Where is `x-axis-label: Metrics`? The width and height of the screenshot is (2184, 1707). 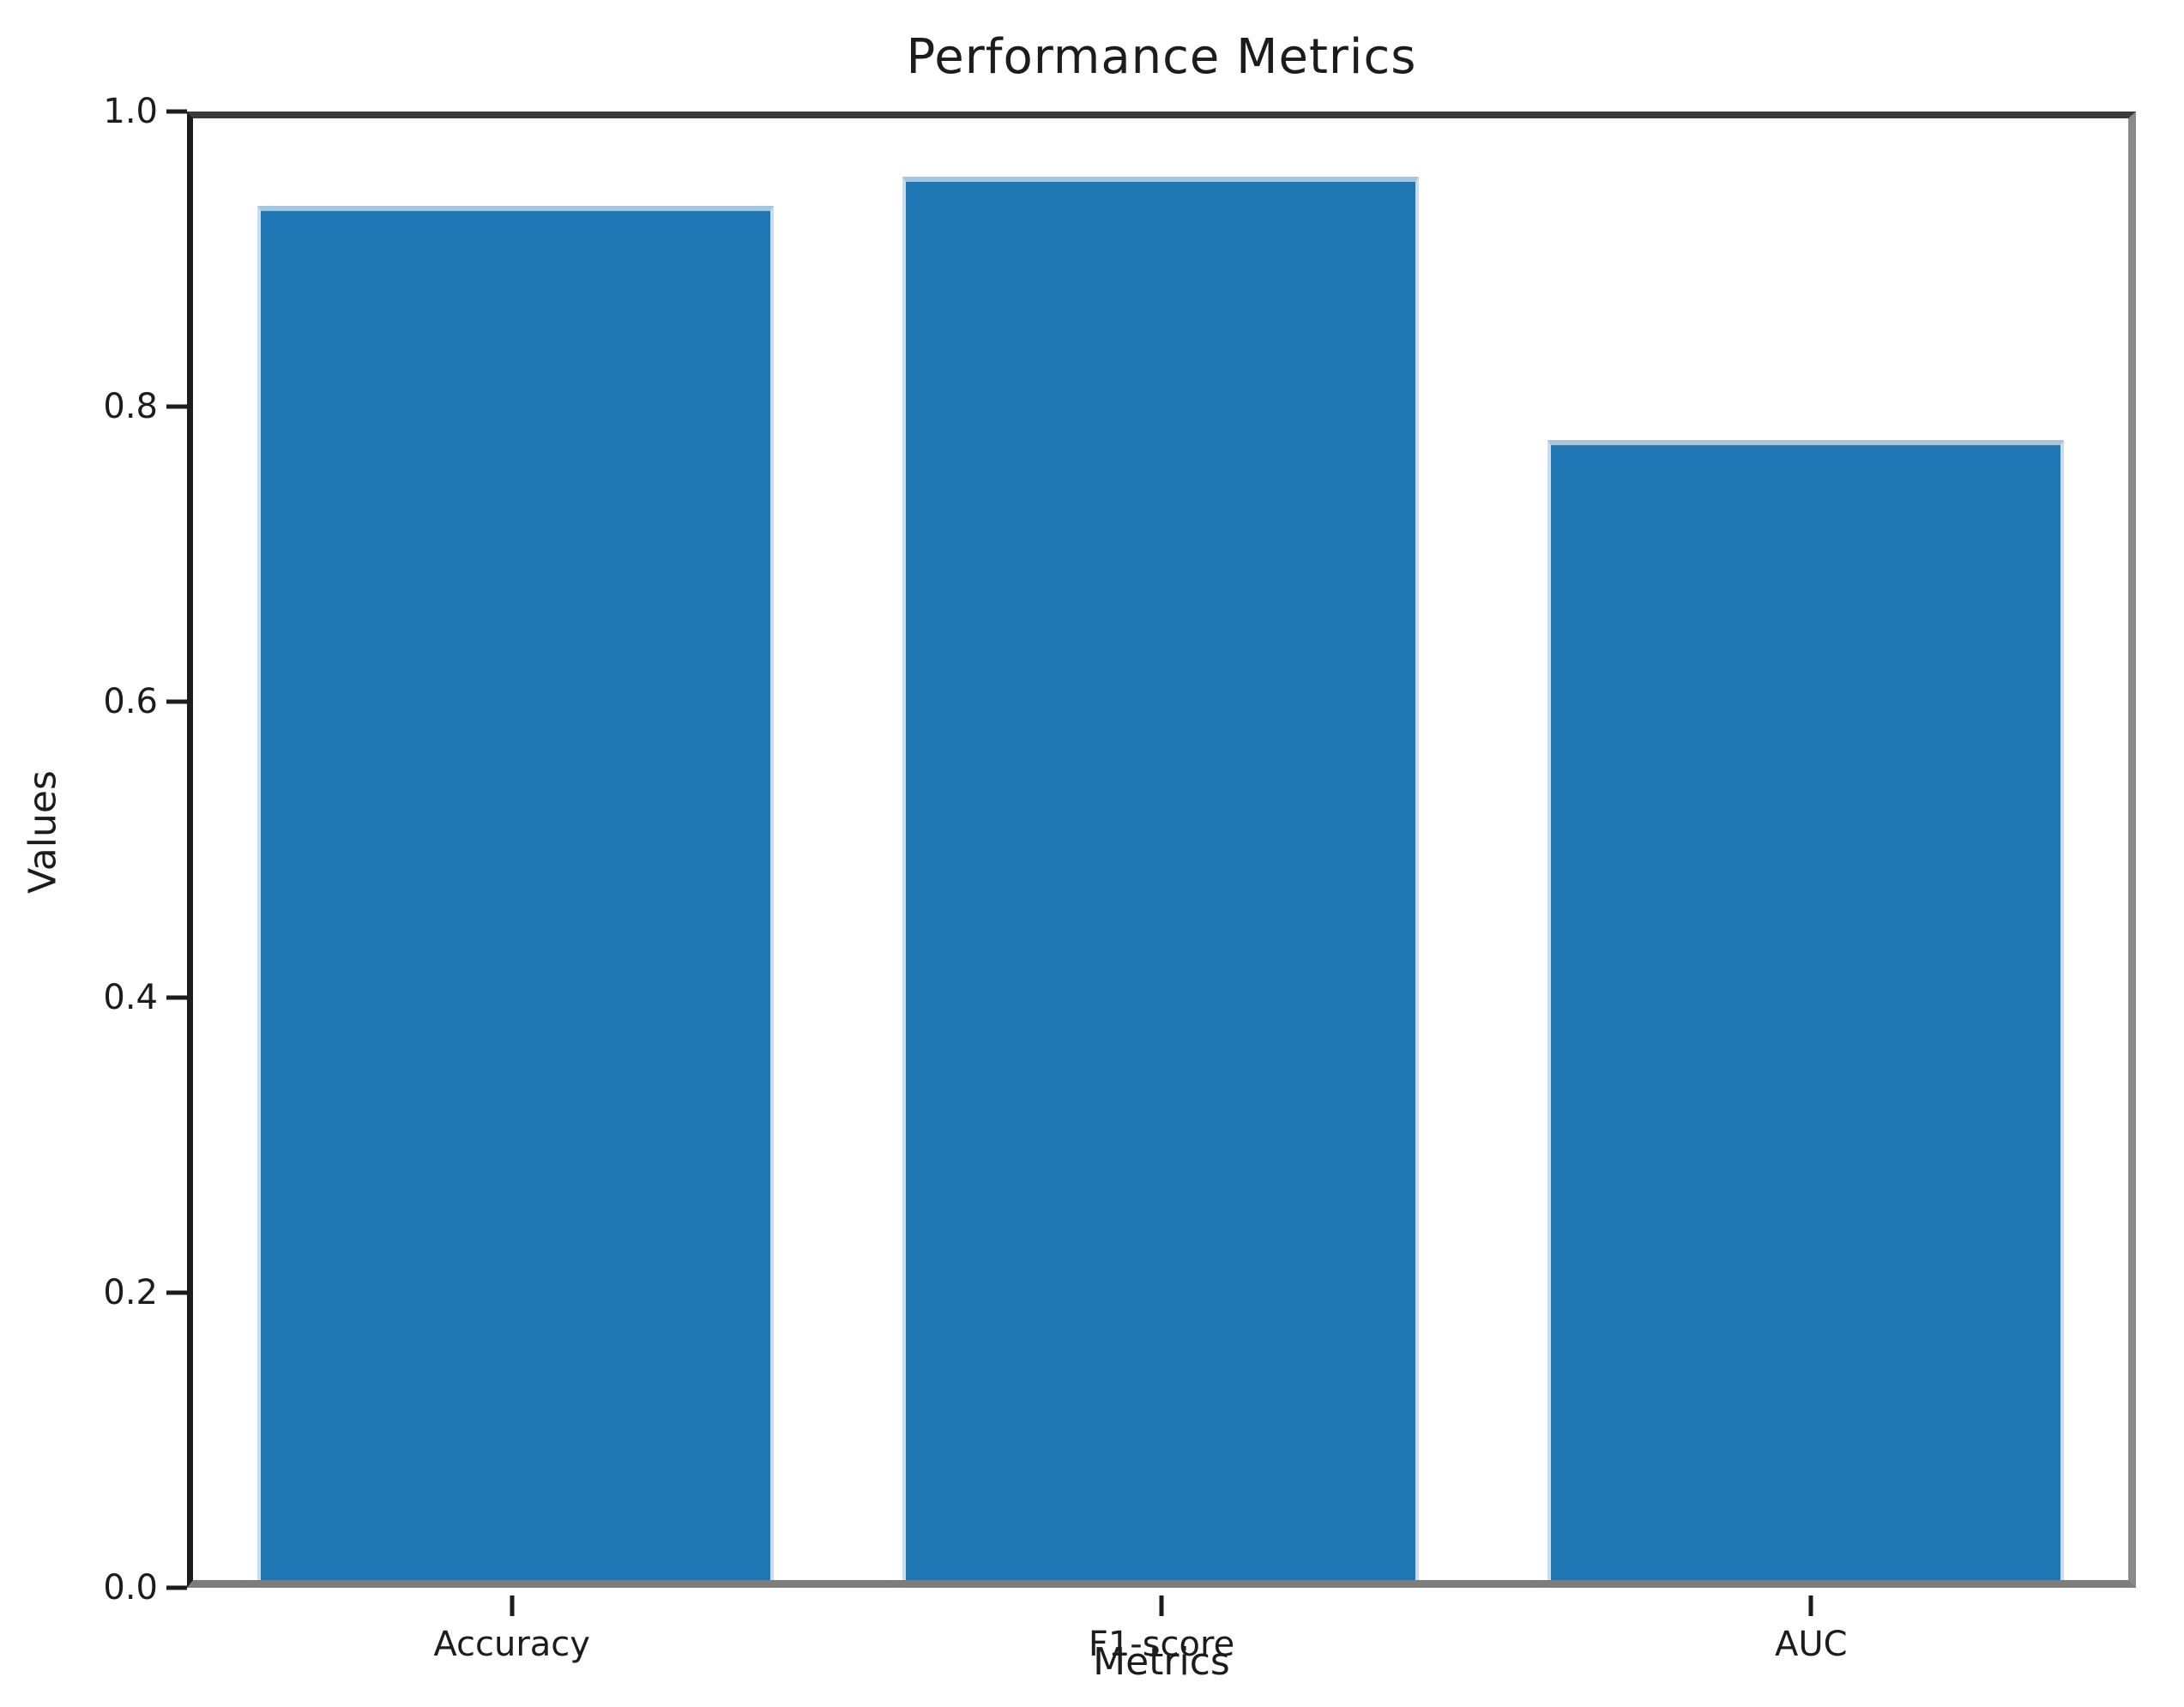 x-axis-label: Metrics is located at coordinates (1162, 1662).